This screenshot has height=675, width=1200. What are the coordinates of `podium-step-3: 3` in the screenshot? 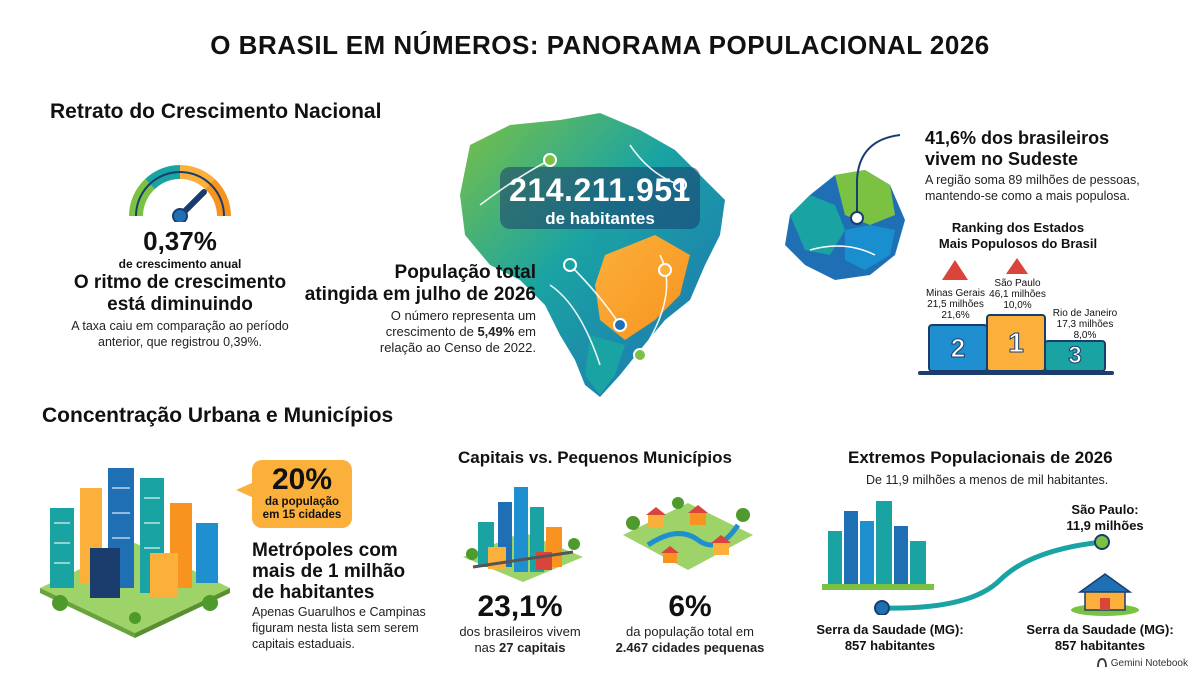 It's located at (1075, 356).